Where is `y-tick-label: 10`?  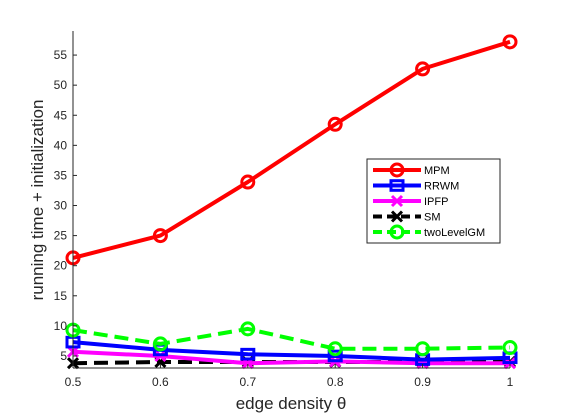
y-tick-label: 10 is located at coordinates (61, 326).